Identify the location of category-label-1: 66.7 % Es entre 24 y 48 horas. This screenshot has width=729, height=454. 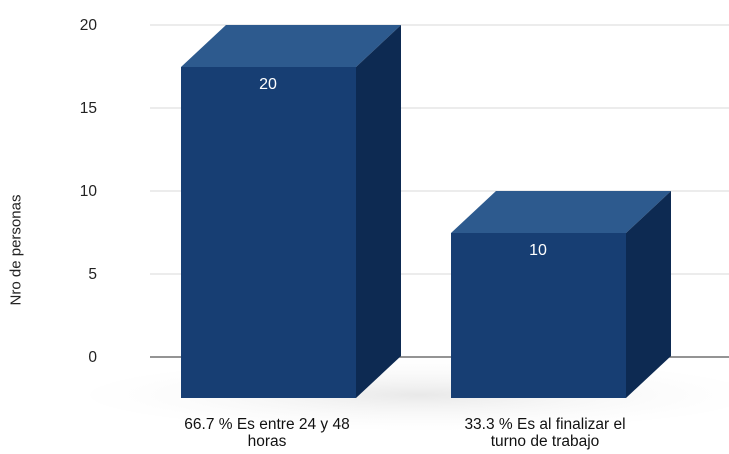
(267, 433).